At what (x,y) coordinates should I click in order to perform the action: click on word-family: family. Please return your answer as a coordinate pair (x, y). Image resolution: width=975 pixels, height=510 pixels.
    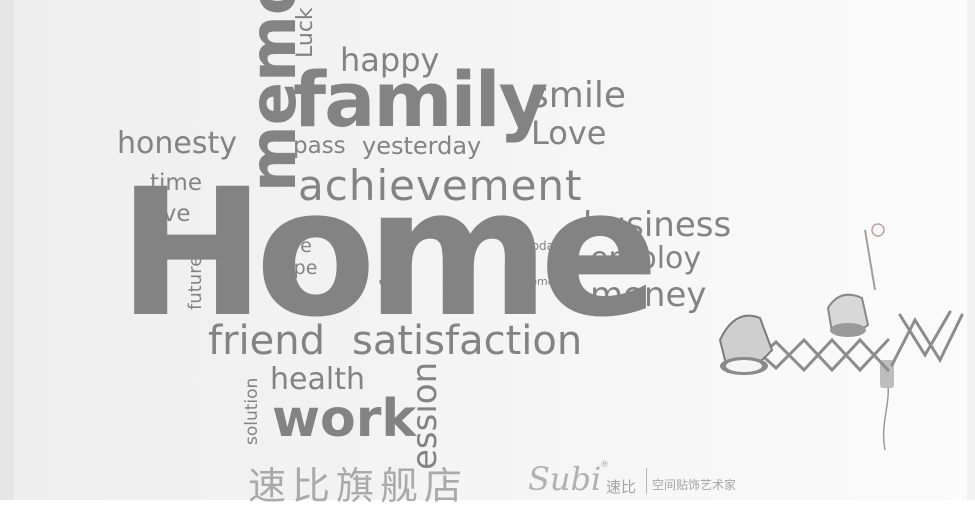
    Looking at the image, I should click on (420, 99).